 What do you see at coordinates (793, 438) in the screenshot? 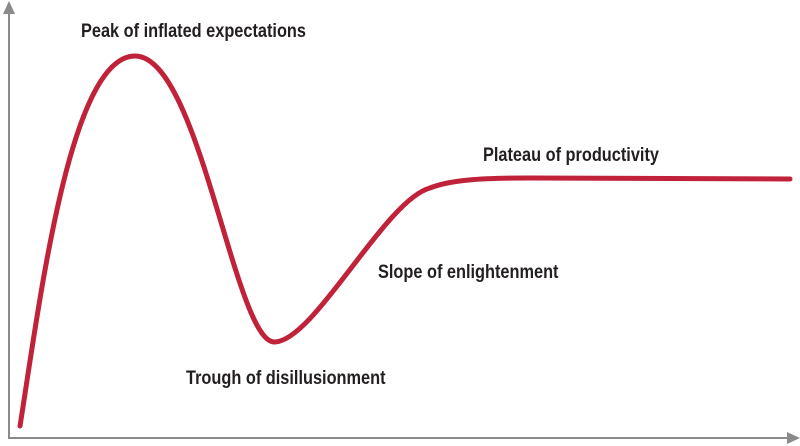
I see `x-axis-arrow-icon` at bounding box center [793, 438].